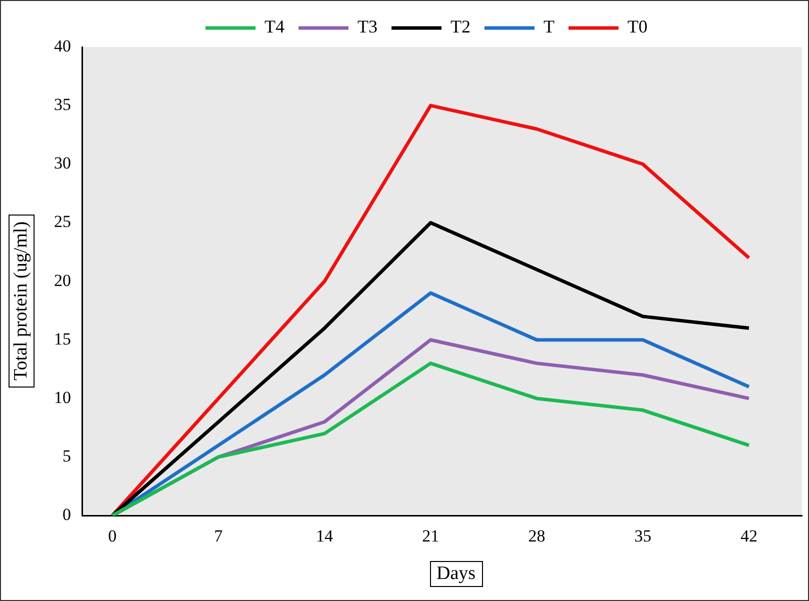 This screenshot has height=601, width=809. What do you see at coordinates (62, 46) in the screenshot?
I see `y-tick-label: 40` at bounding box center [62, 46].